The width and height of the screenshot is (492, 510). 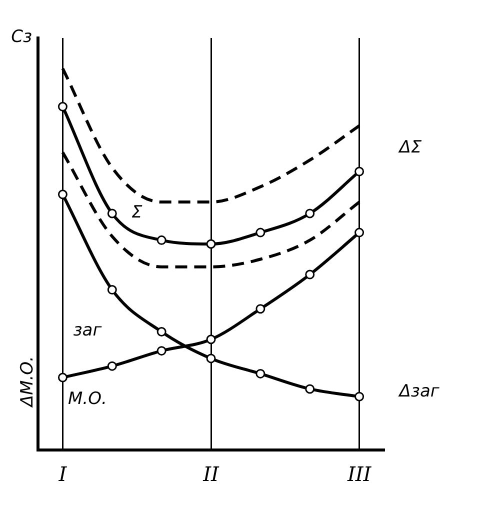 I want to click on text: Δзаг, so click(x=418, y=392).